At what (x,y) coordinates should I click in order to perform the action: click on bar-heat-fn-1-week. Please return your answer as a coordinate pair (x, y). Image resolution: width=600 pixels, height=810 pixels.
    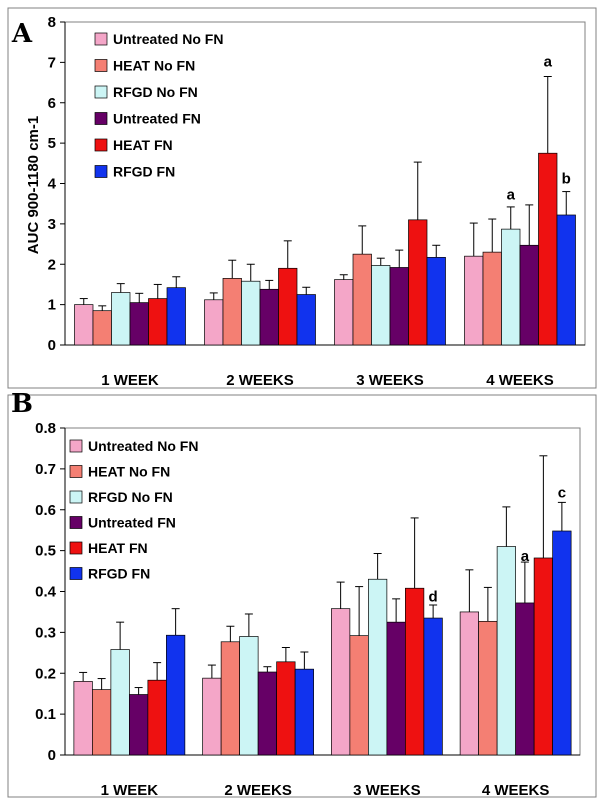
    Looking at the image, I should click on (158, 322).